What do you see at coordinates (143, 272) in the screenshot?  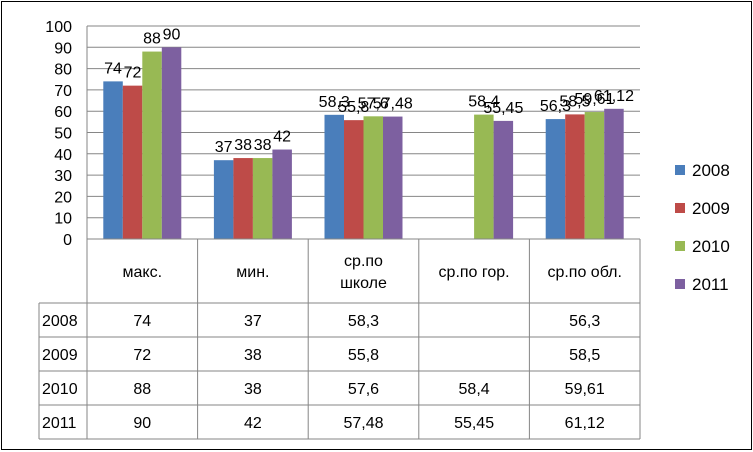 I see `category-label: макс.` at bounding box center [143, 272].